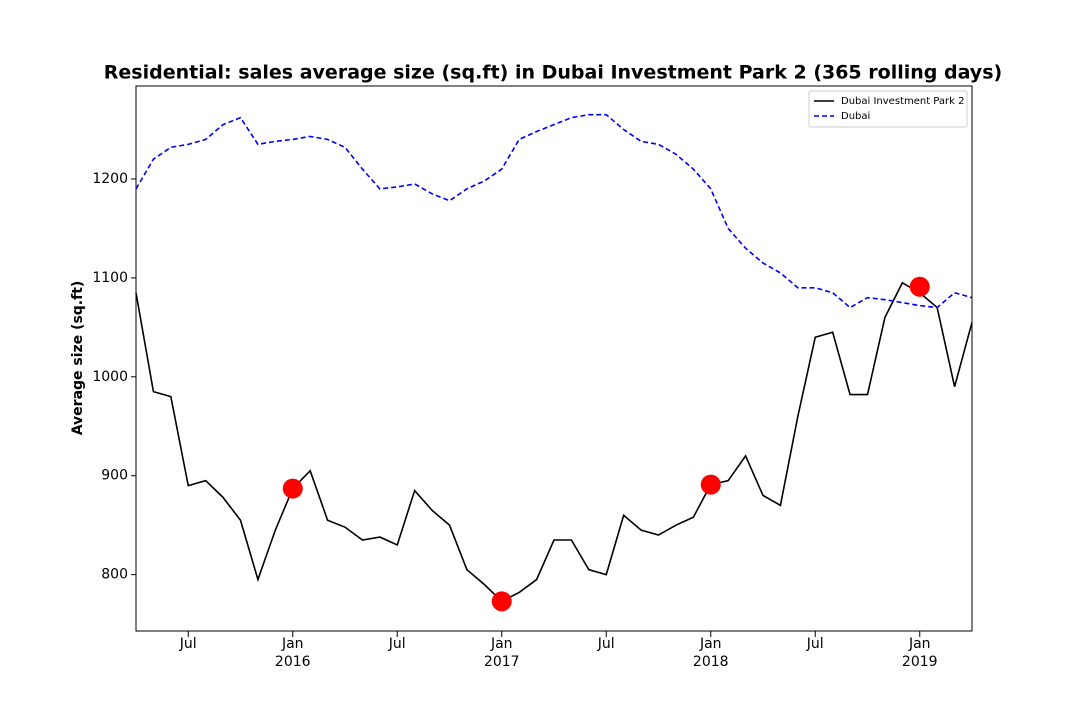  I want to click on legend-box, so click(888, 109).